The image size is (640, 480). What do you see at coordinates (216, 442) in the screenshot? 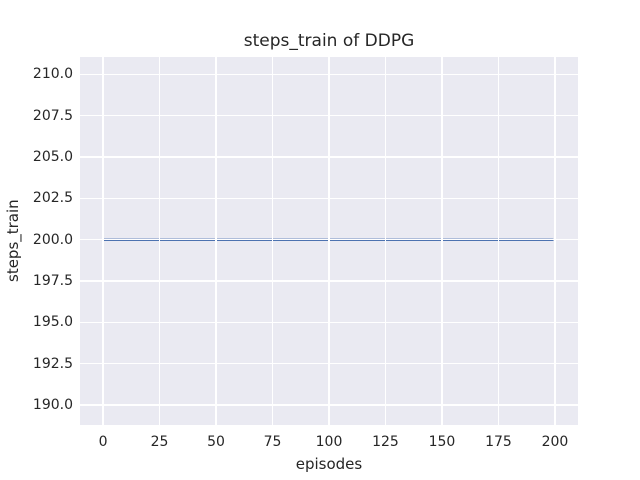
I see `x-tick-label: 50` at bounding box center [216, 442].